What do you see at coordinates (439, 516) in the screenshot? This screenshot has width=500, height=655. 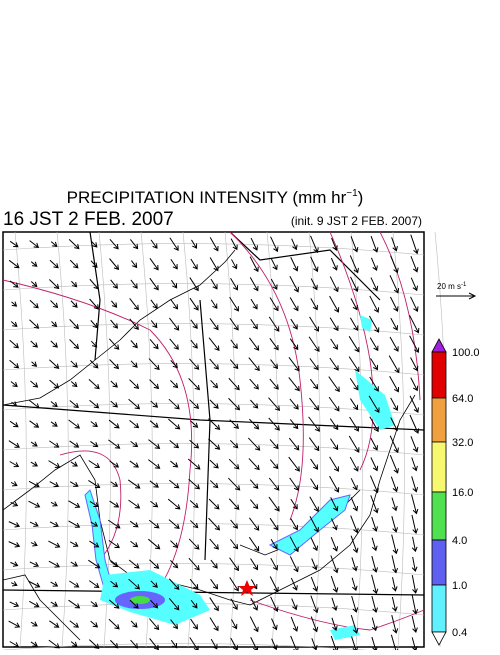 I see `colorbar-segment` at bounding box center [439, 516].